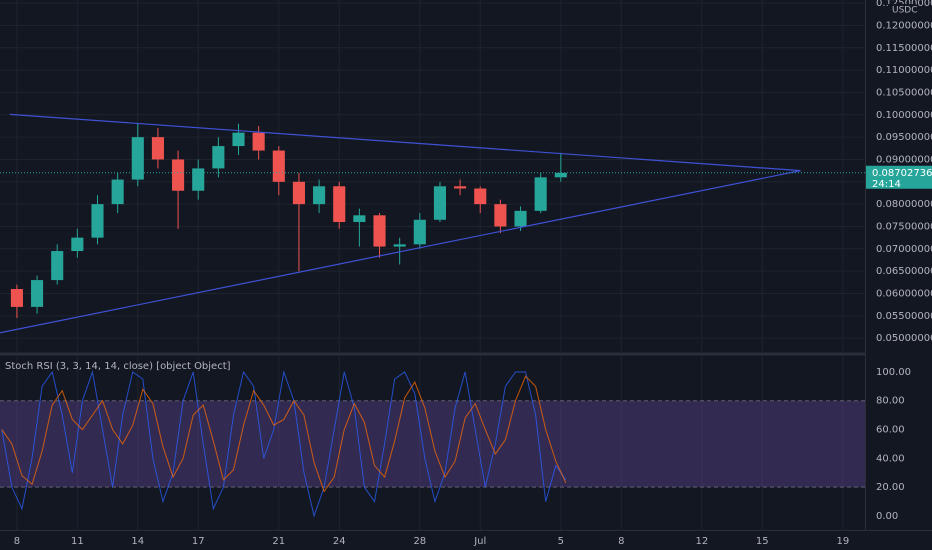 Image resolution: width=932 pixels, height=550 pixels. What do you see at coordinates (339, 541) in the screenshot?
I see `x-tick-label: 24` at bounding box center [339, 541].